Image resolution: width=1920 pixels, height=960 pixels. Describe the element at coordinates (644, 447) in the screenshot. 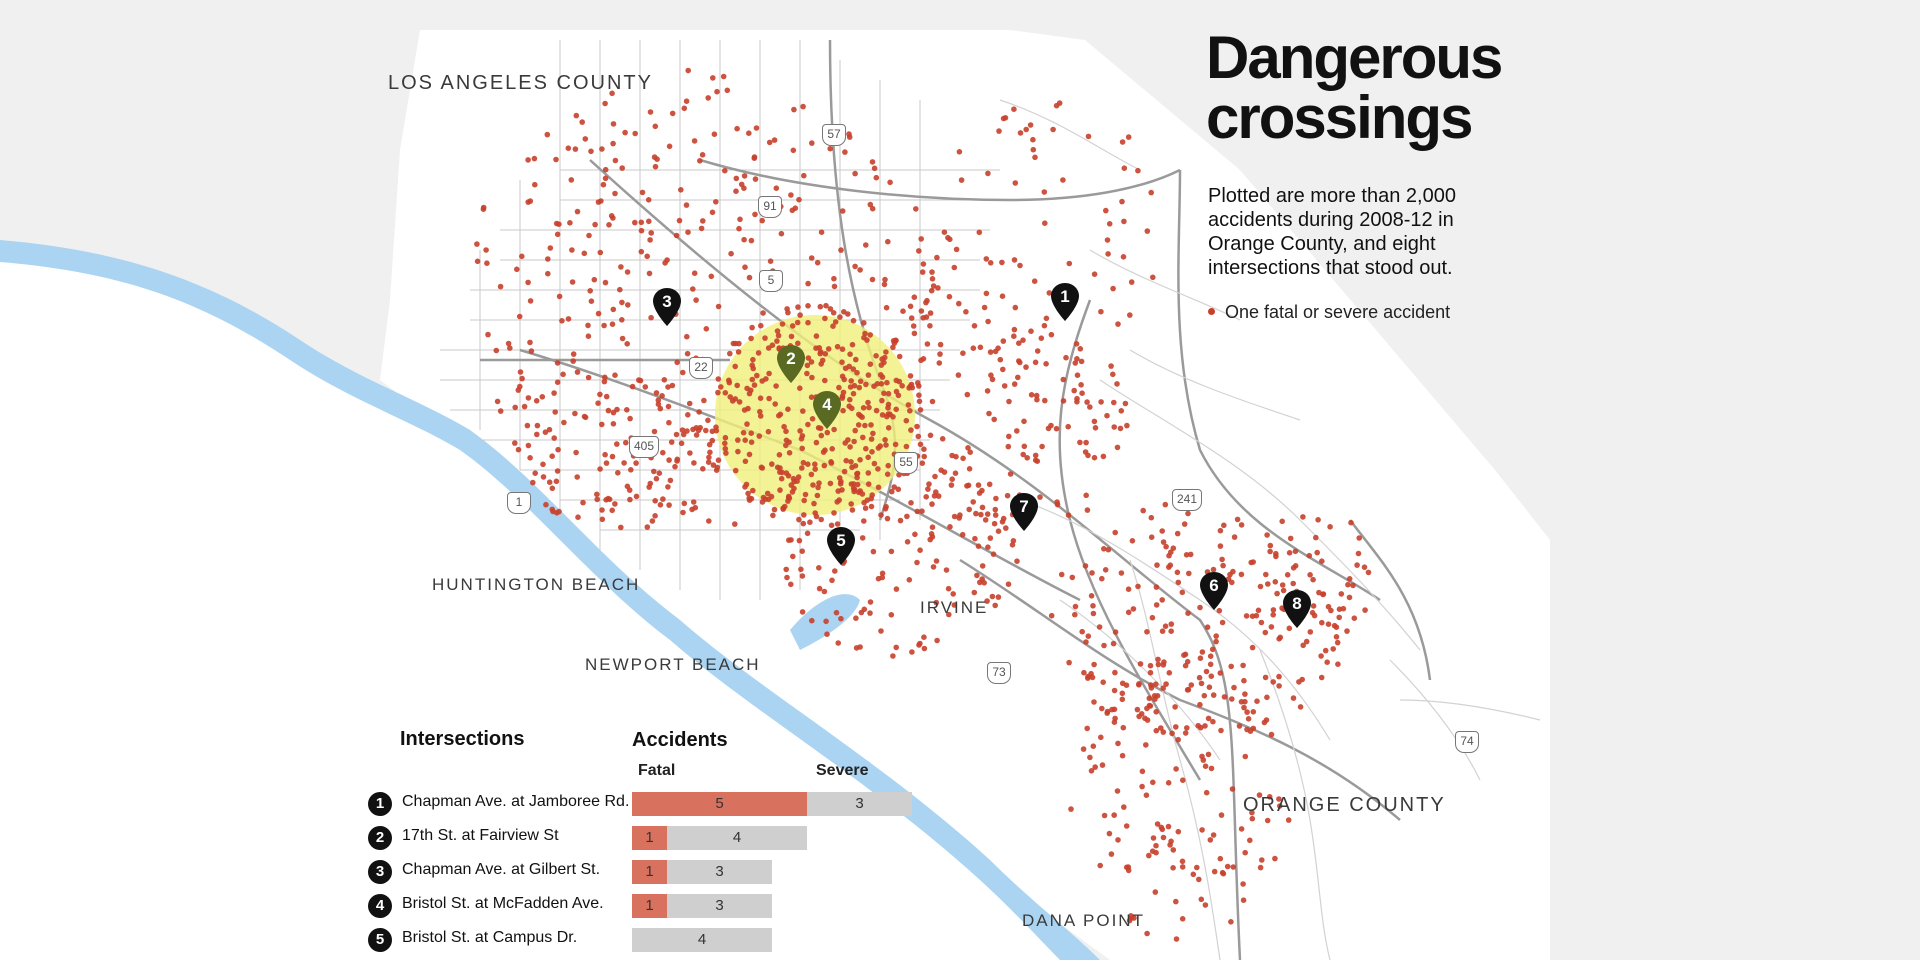

I see `highway-shield-405: 405` at that location.